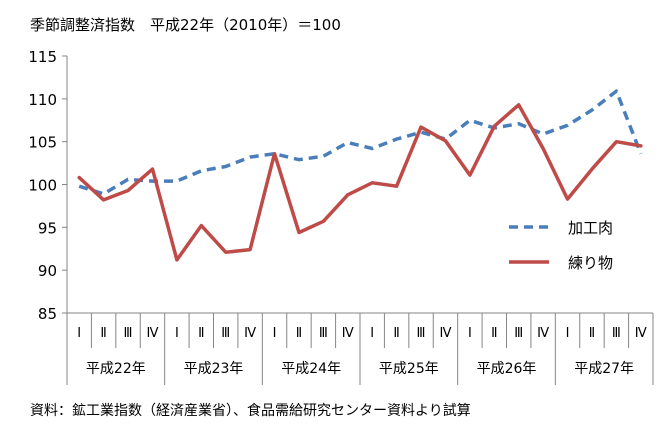  I want to click on y-tick-labels: 85 90 95 100 105 110 115, so click(47, 185).